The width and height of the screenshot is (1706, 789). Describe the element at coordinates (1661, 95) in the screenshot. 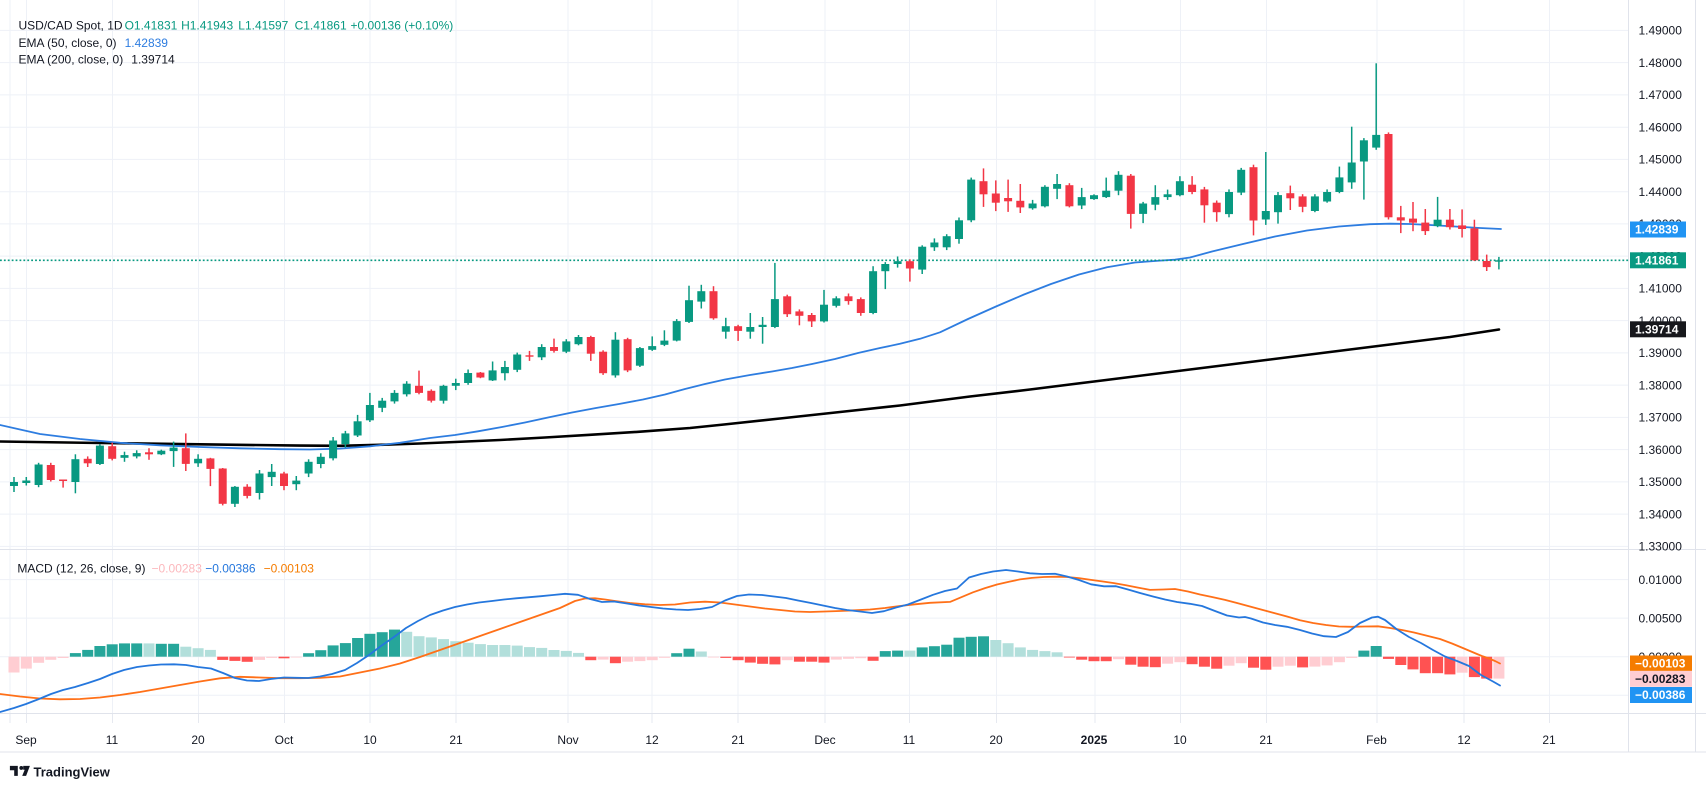

I see `svg-text: 1.47000` at that location.